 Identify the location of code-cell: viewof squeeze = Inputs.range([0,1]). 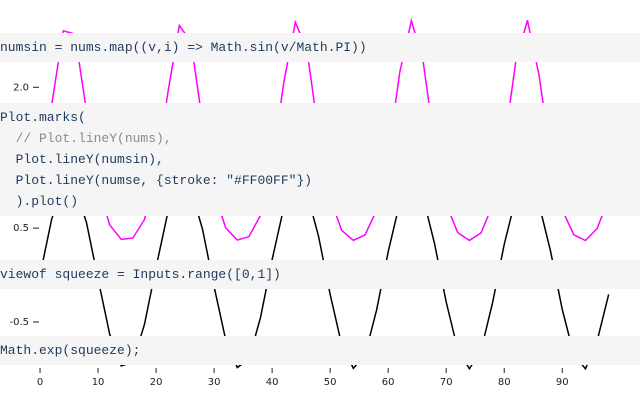
(320, 274).